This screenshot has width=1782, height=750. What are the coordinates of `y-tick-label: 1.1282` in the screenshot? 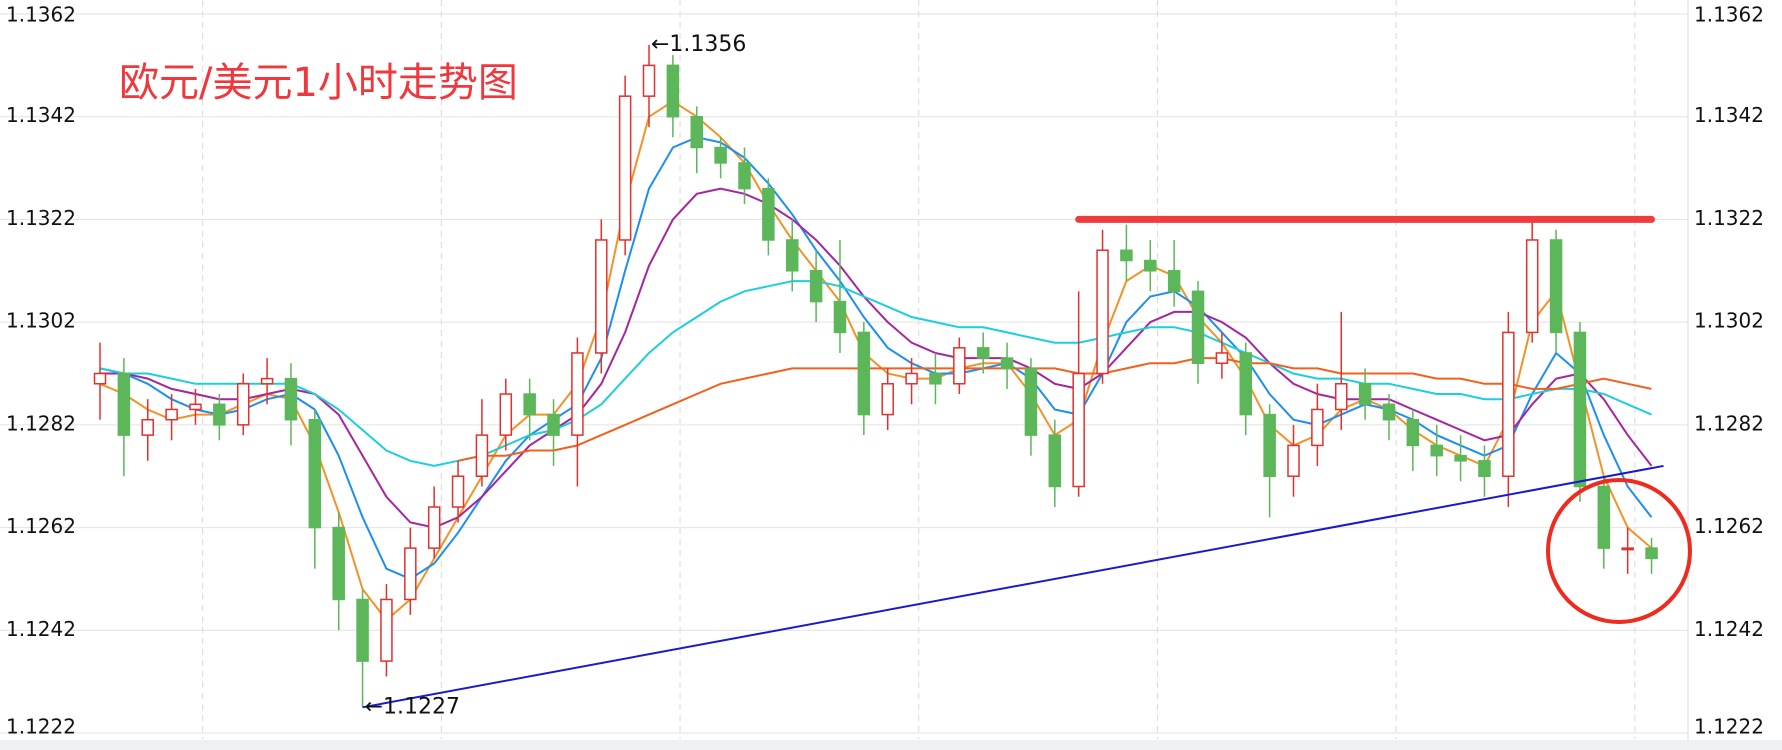 It's located at (41, 423).